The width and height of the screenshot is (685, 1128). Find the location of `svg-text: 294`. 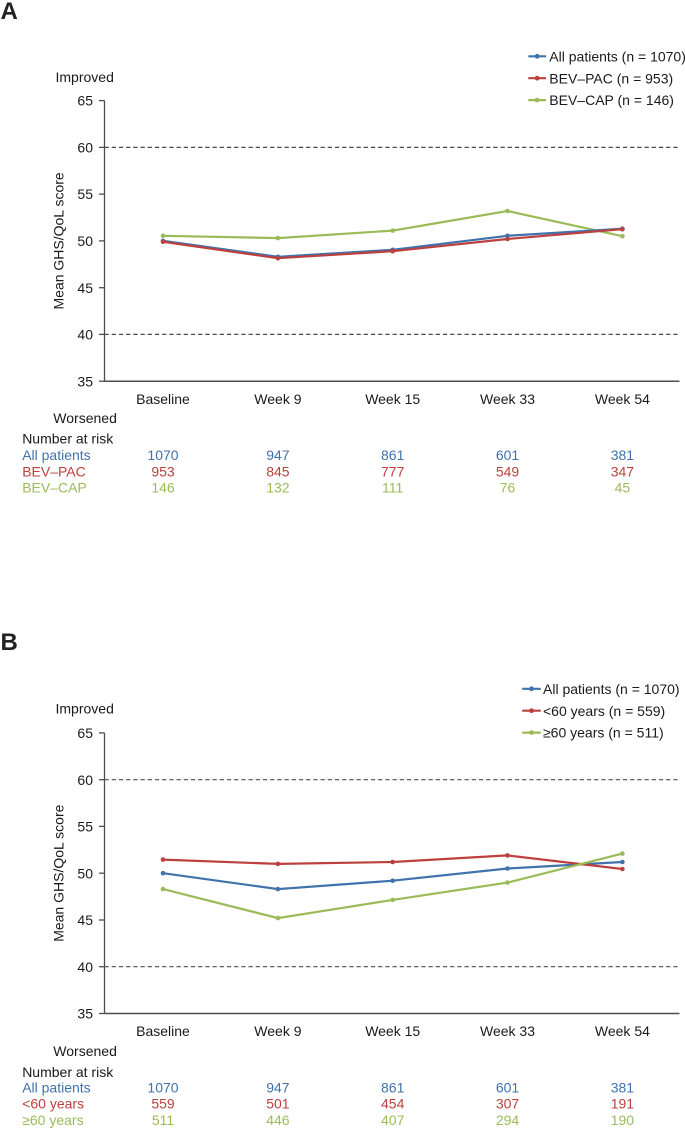

svg-text: 294 is located at coordinates (508, 1120).